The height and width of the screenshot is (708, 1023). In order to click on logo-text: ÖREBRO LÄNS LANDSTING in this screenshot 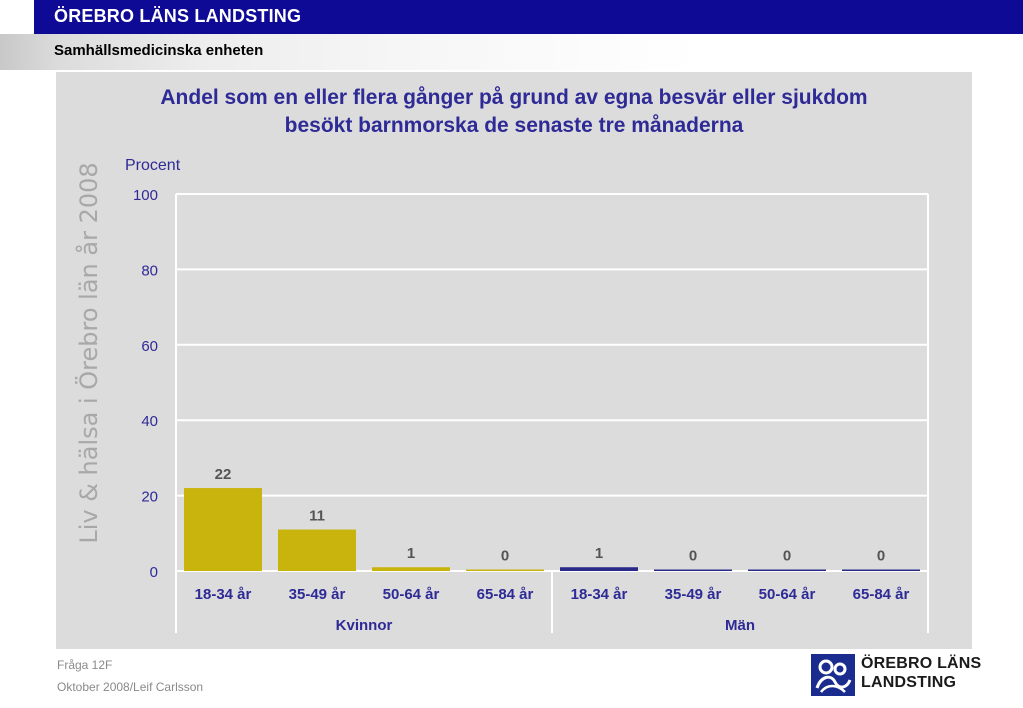, I will do `click(921, 673)`.